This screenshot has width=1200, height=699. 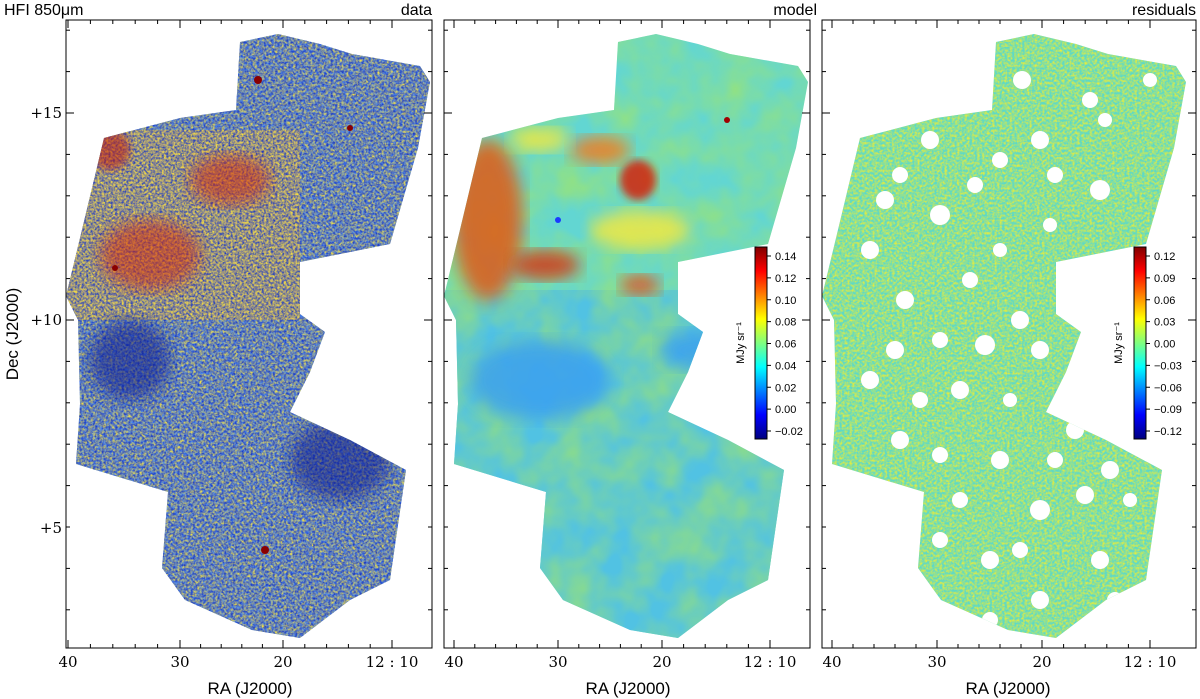 What do you see at coordinates (12, 334) in the screenshot?
I see `y-axis-label: Dec (J2000)` at bounding box center [12, 334].